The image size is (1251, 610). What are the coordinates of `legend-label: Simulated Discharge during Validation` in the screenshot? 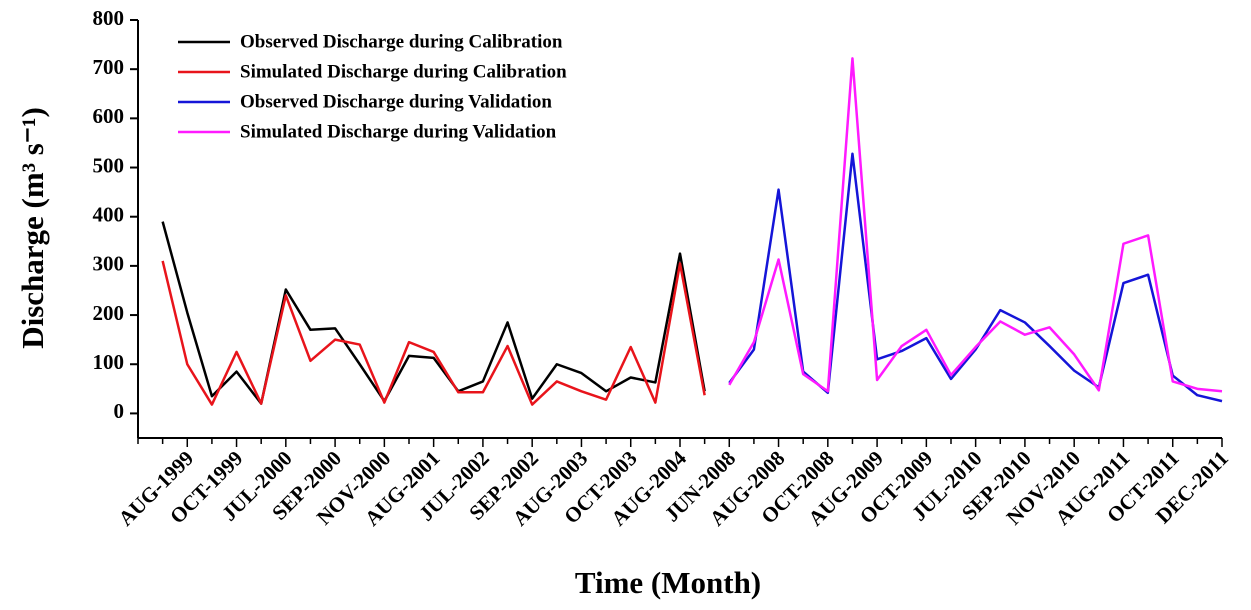 It's located at (398, 131).